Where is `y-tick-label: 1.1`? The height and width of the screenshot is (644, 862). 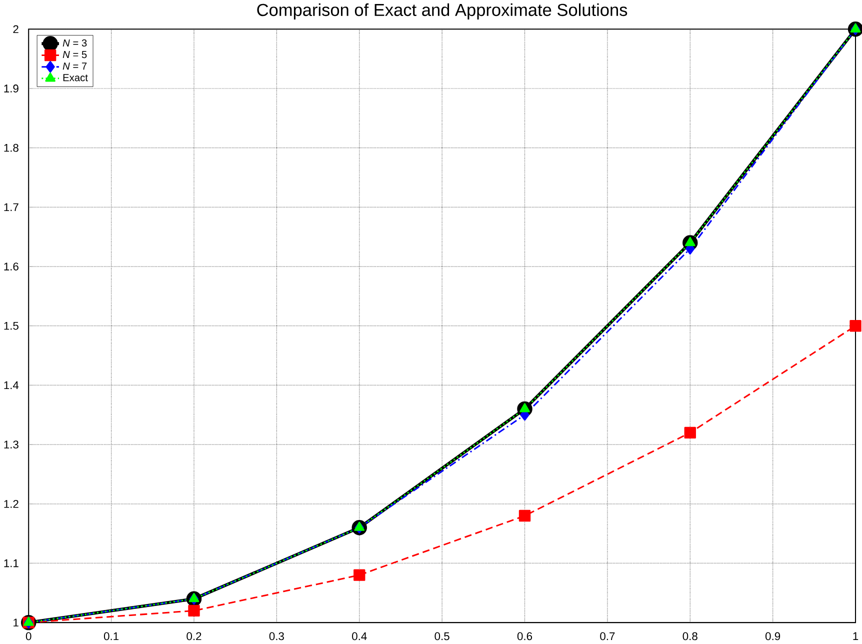
y-tick-label: 1.1 is located at coordinates (11, 564).